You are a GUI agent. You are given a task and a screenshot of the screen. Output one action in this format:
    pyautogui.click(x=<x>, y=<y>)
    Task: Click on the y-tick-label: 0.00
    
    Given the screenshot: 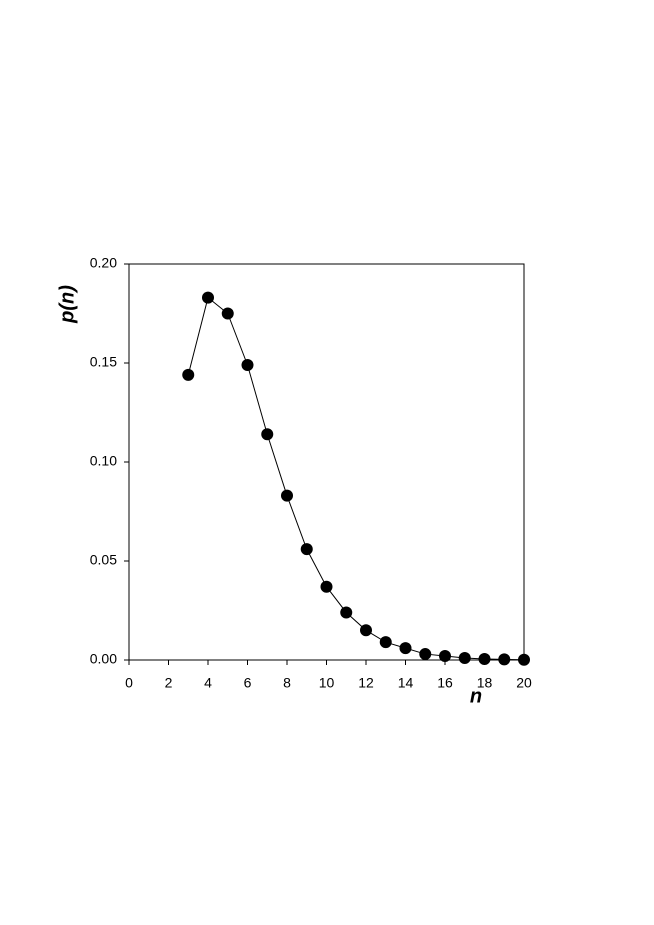 What is the action you would take?
    pyautogui.click(x=103, y=659)
    